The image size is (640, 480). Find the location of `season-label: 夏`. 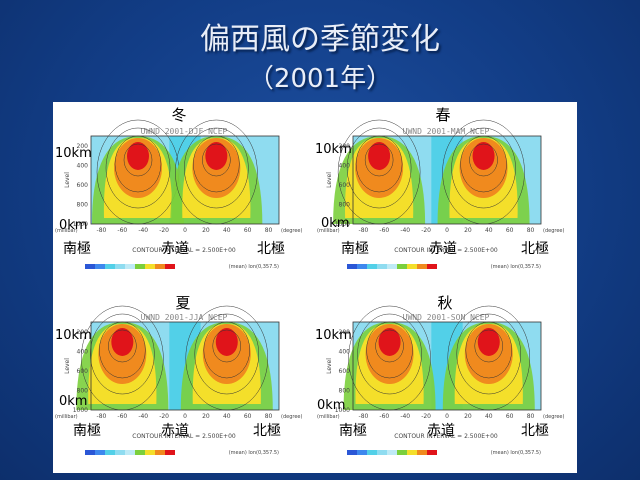

season-label: 夏 is located at coordinates (183, 303).